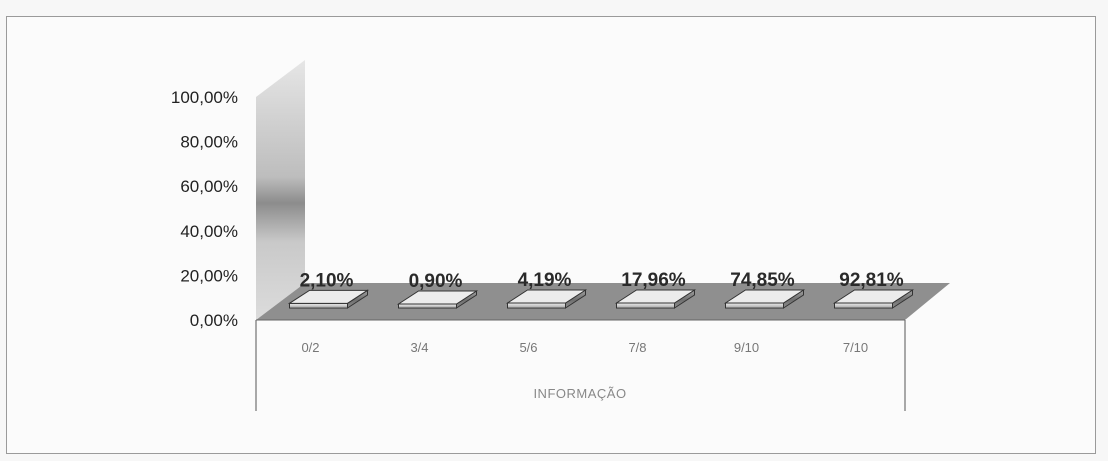  I want to click on data-labels: 2,10% 0,90% 4,19% 17,96% 74,85% 92,81%, so click(602, 281).